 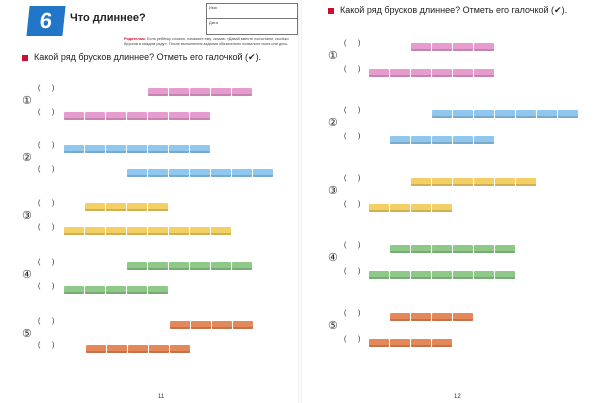 I want to click on page-gutter, so click(x=300, y=201).